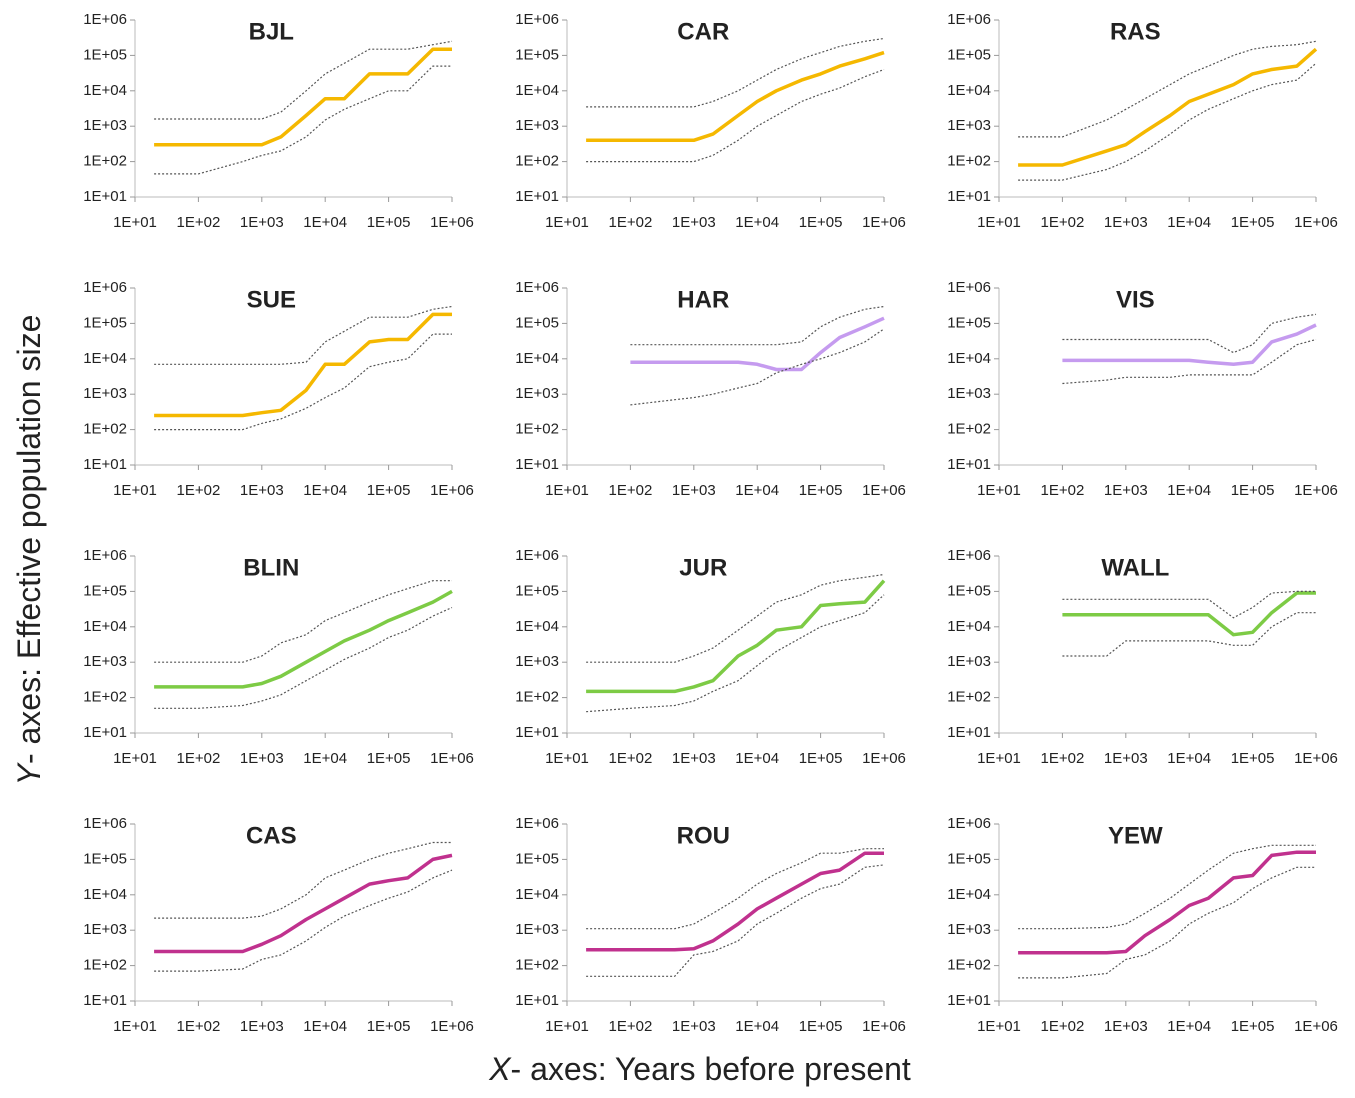  I want to click on panel-title: YEW, so click(1135, 835).